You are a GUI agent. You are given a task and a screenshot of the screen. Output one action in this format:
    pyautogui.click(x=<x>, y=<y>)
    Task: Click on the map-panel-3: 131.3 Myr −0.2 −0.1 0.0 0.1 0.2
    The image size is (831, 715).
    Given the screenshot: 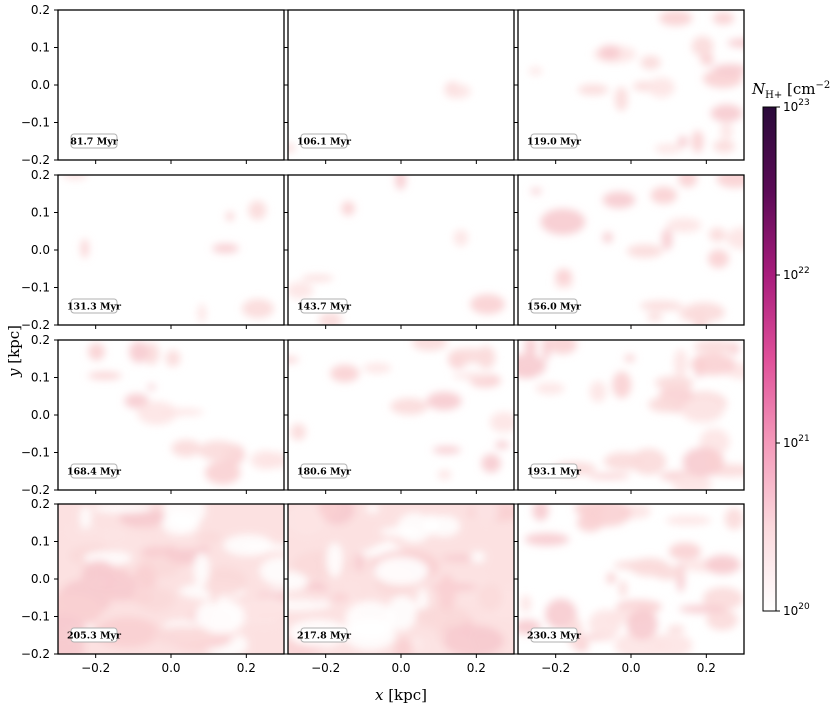 What is the action you would take?
    pyautogui.click(x=153, y=250)
    